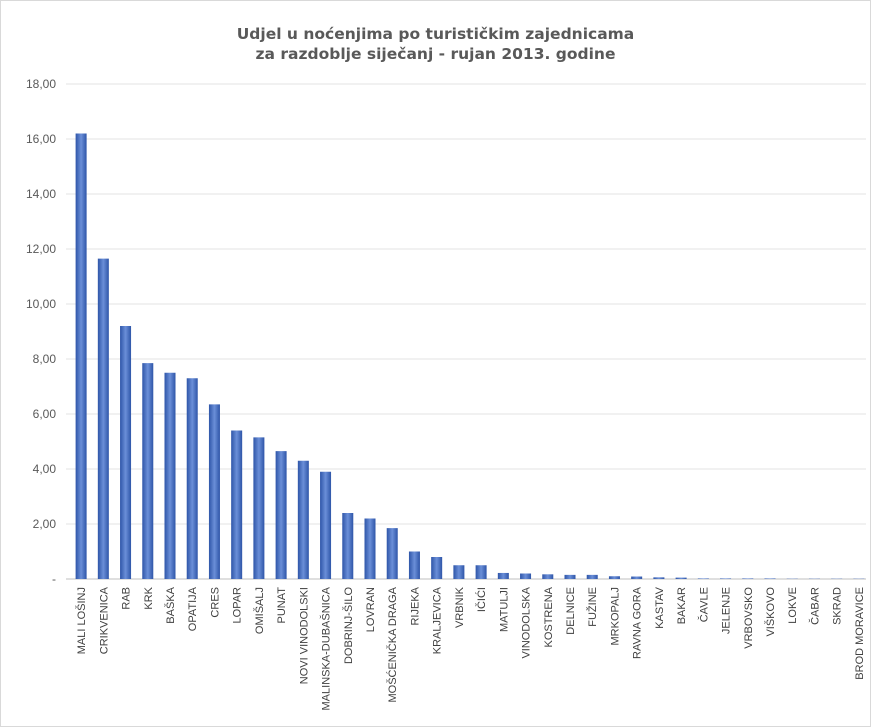  I want to click on x-tick-label: KOSTRENA, so click(549, 616).